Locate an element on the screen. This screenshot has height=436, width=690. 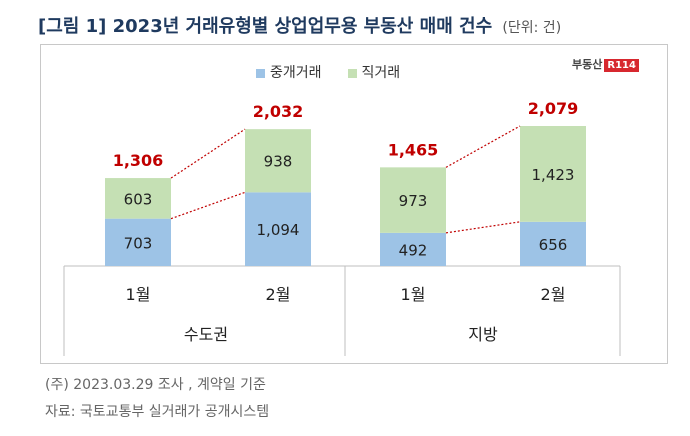
unit-label: (단위: 건) is located at coordinates (532, 28).